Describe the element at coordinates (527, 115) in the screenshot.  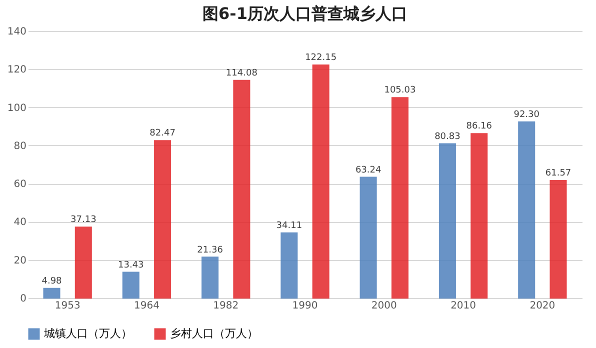
I see `text: 92.30` at that location.